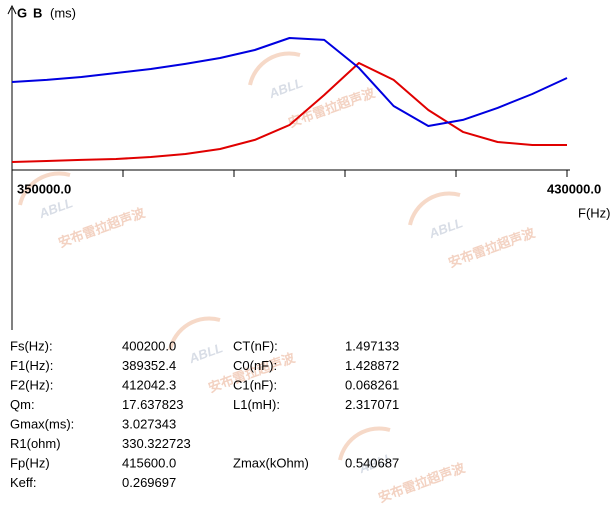 The height and width of the screenshot is (505, 612). What do you see at coordinates (255, 384) in the screenshot?
I see `param-label: C1(nF):` at bounding box center [255, 384].